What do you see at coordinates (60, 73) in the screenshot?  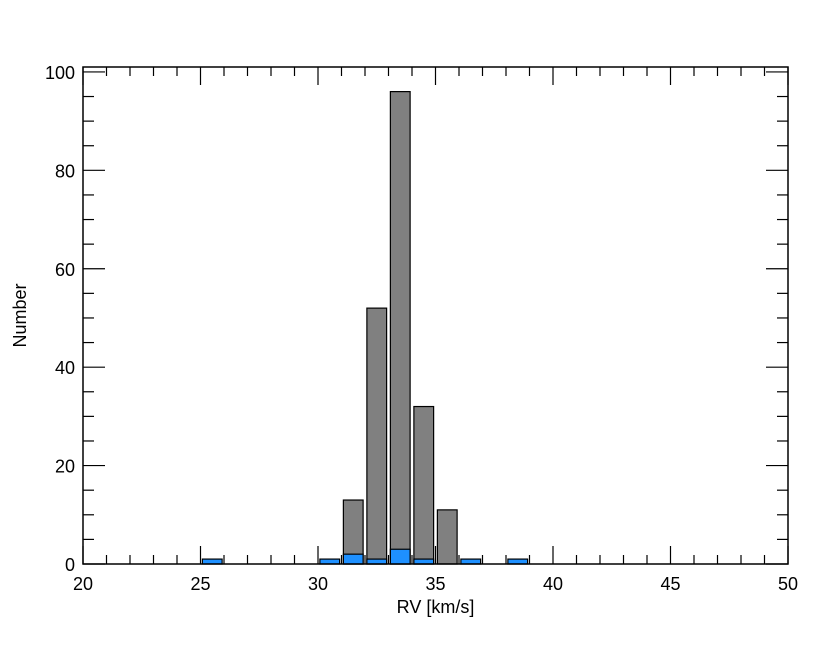 I see `y-tick-label: 100` at bounding box center [60, 73].